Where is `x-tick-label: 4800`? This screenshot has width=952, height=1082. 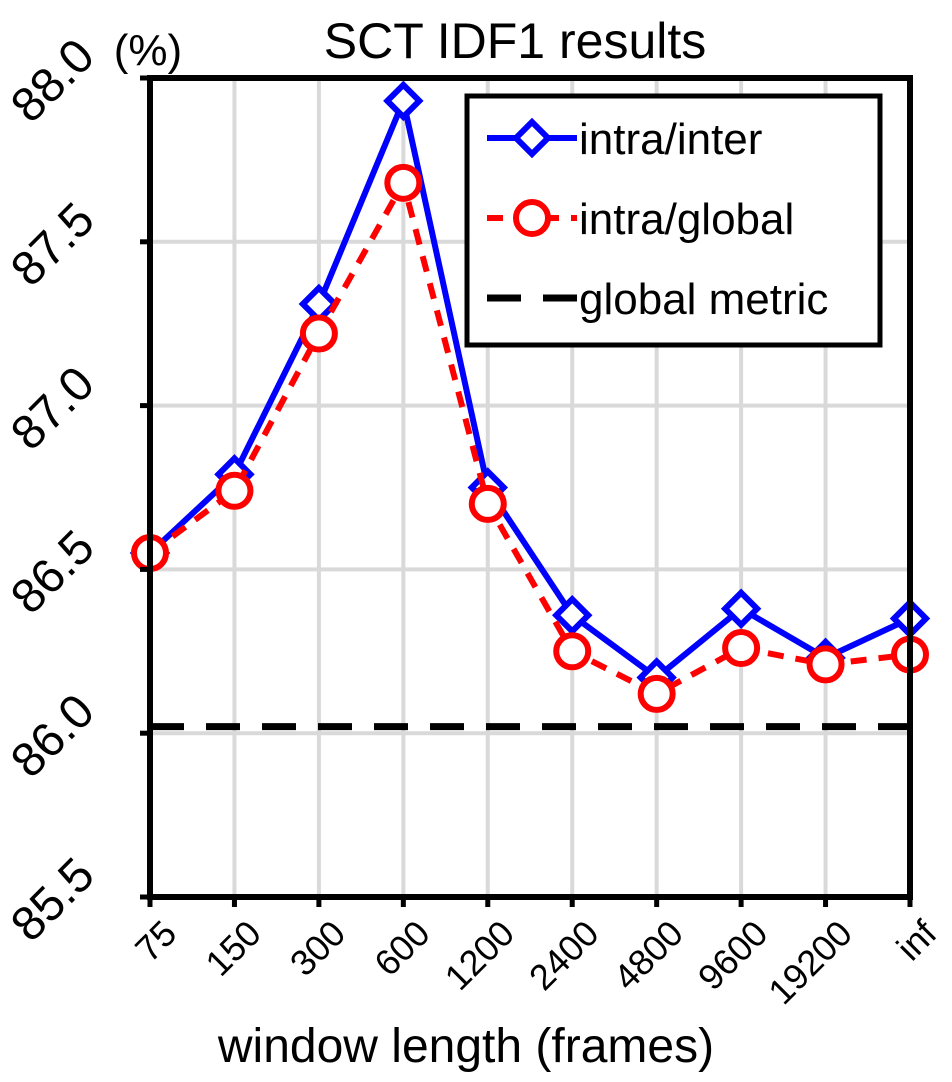 x-tick-label: 4800 is located at coordinates (648, 955).